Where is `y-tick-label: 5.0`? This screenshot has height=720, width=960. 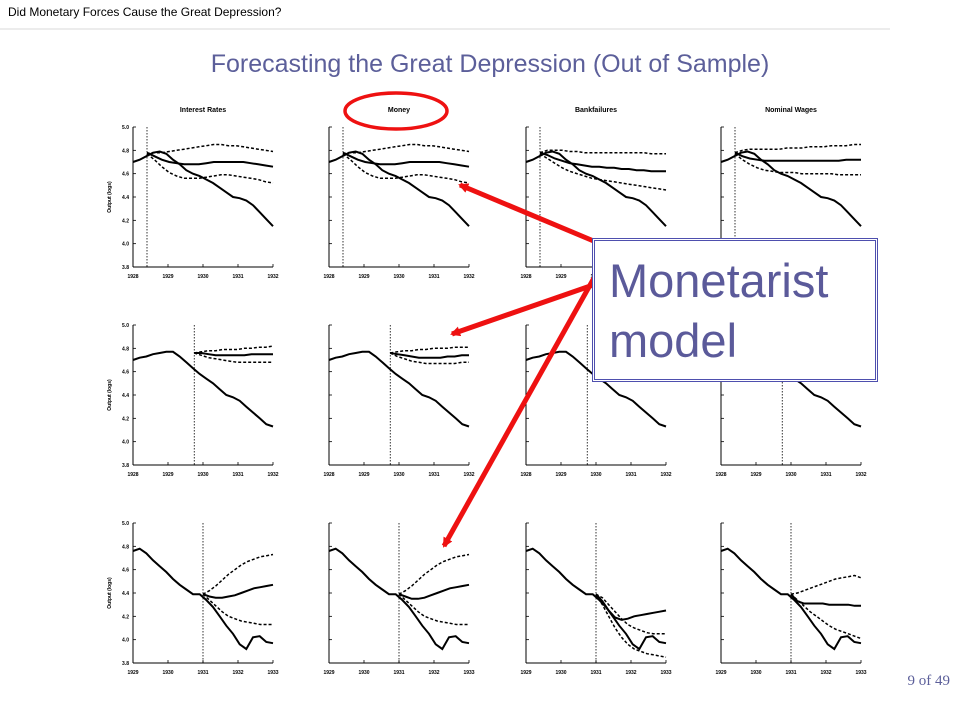 y-tick-label: 5.0 is located at coordinates (125, 524).